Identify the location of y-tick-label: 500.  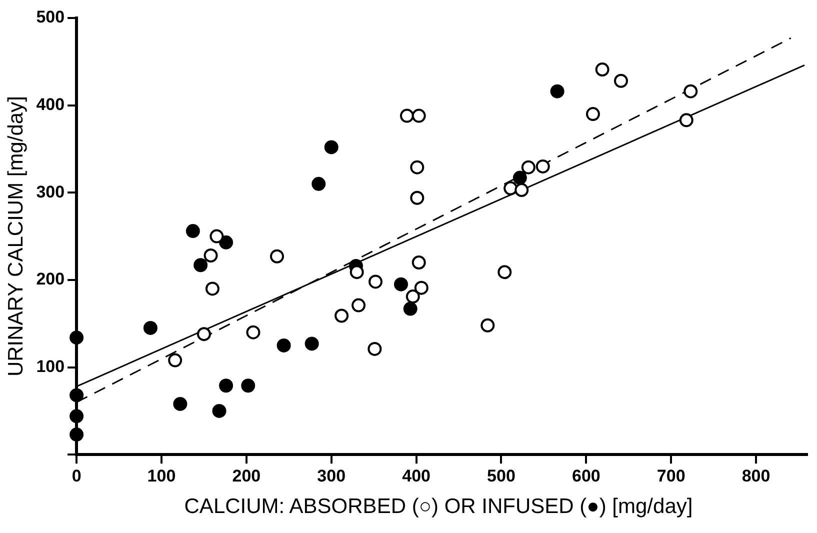
(50, 17).